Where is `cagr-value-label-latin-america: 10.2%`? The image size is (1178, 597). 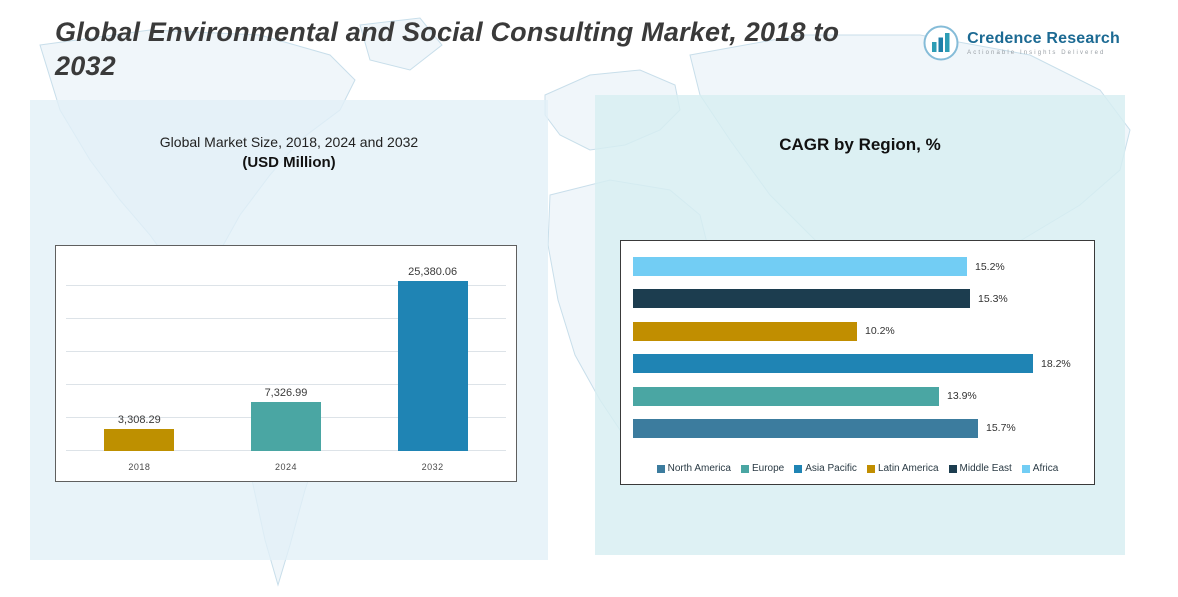
cagr-value-label-latin-america: 10.2% is located at coordinates (880, 331).